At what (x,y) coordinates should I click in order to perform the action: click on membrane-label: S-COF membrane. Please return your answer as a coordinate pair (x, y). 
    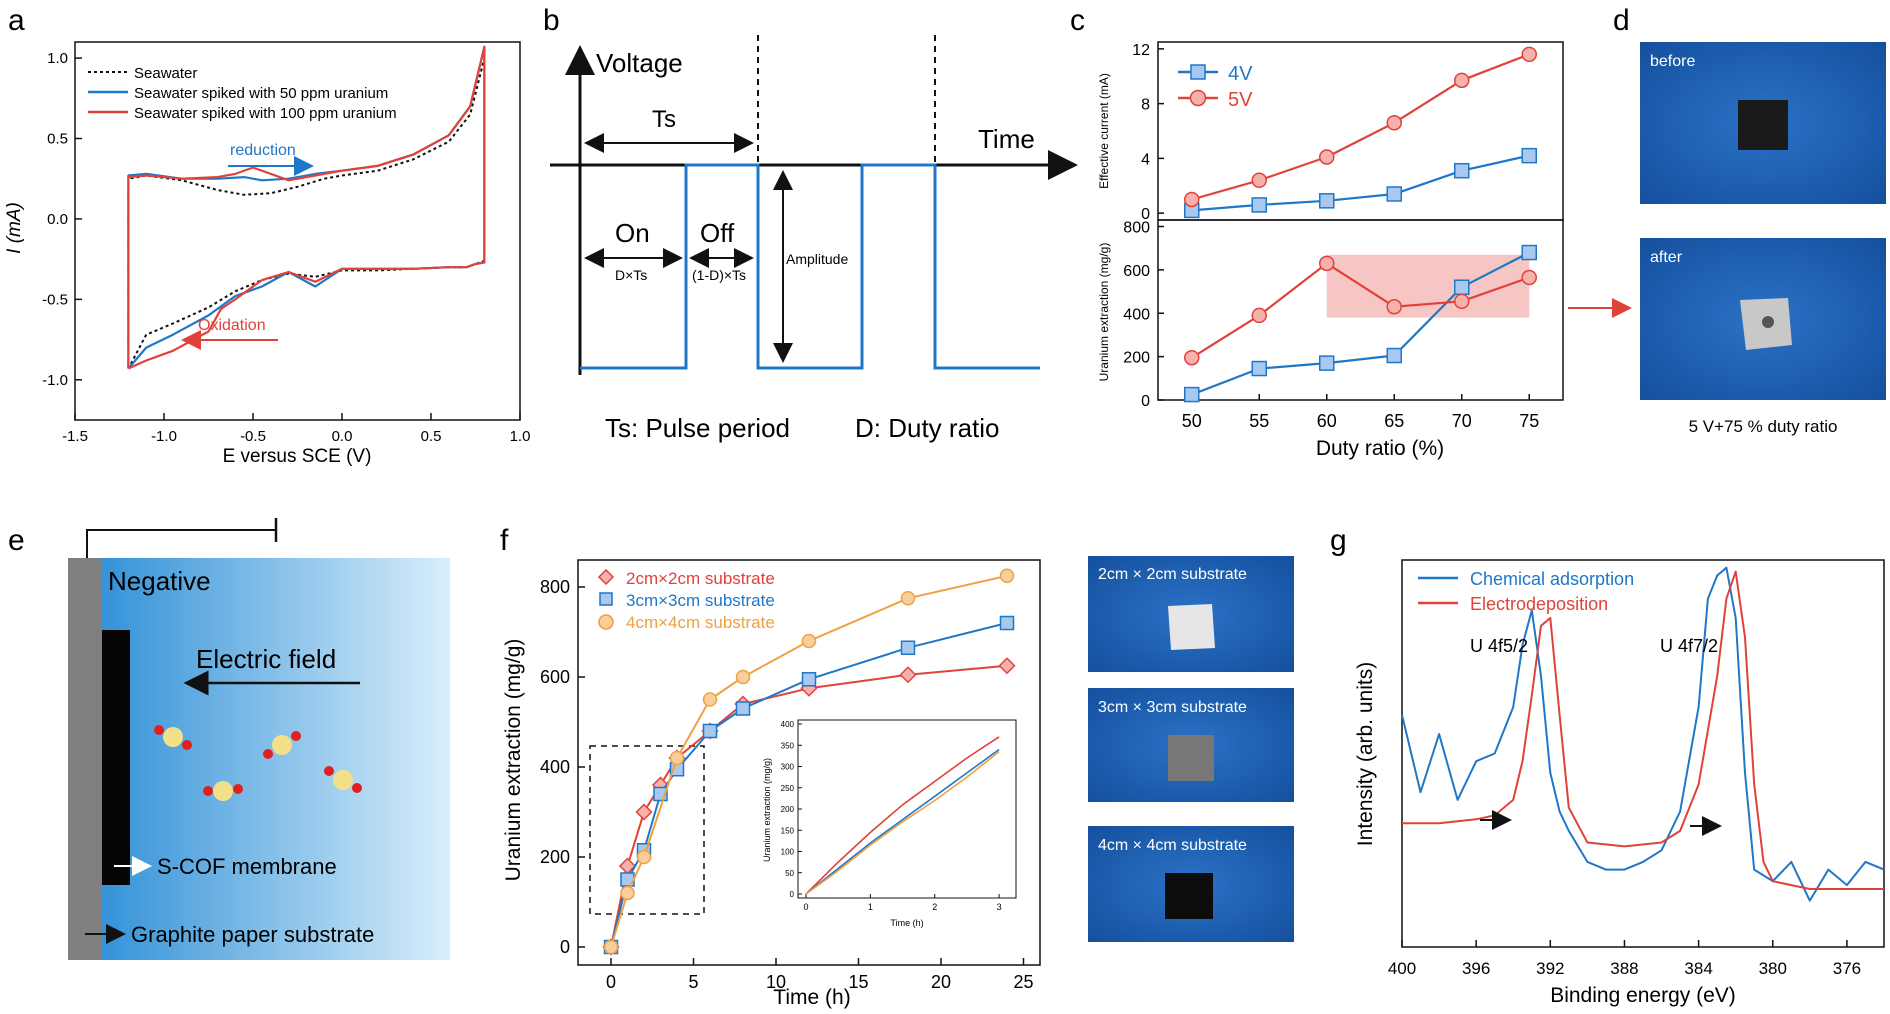
    Looking at the image, I should click on (247, 866).